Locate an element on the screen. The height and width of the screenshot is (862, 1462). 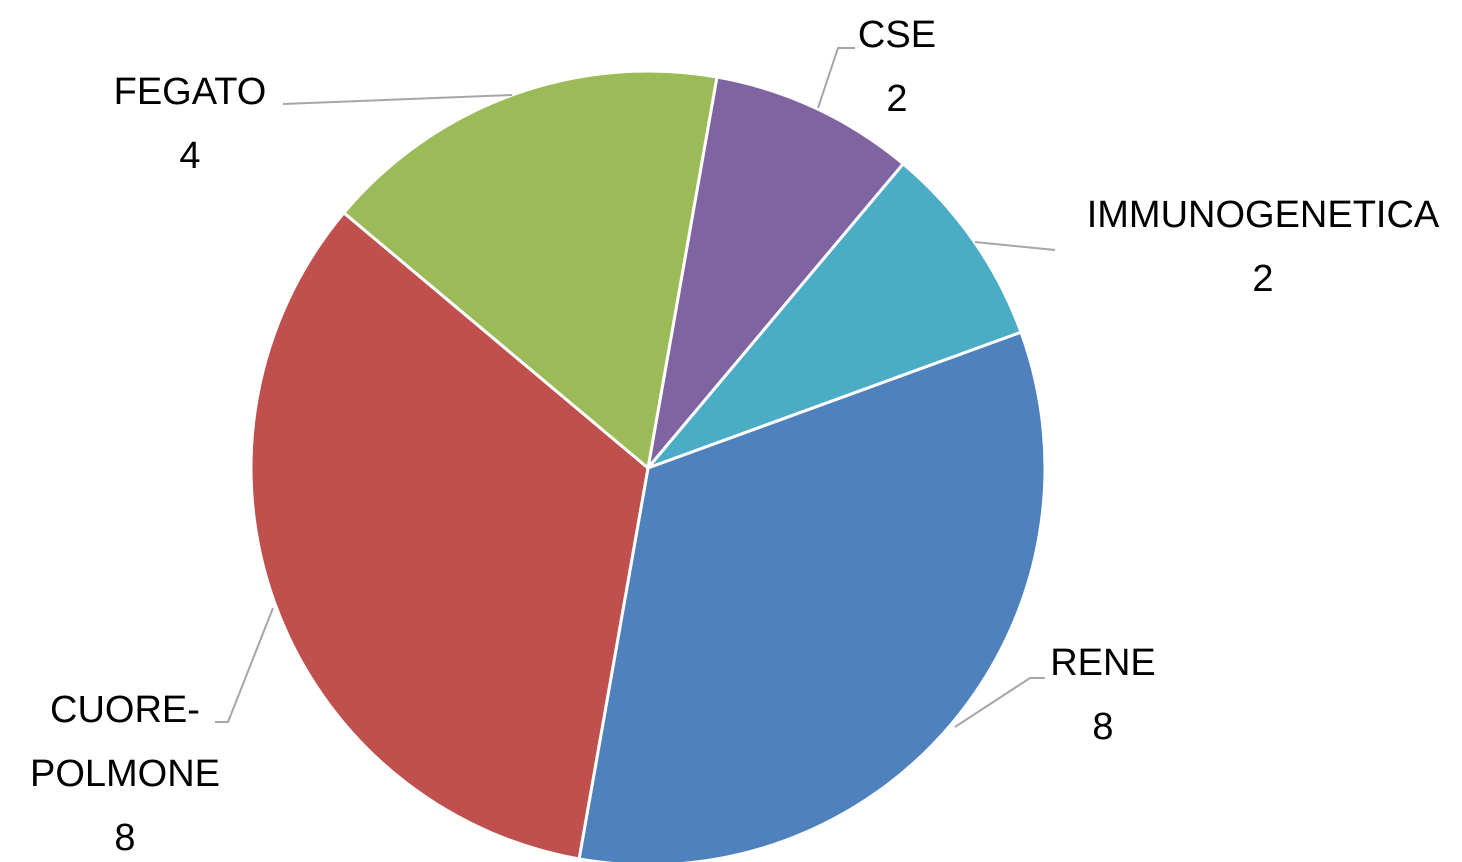
label-name: RENE is located at coordinates (1103, 663).